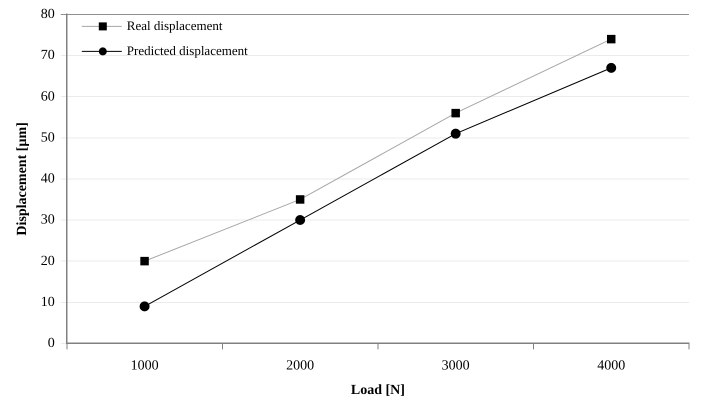  I want to click on y-tick-label: 10, so click(47, 302).